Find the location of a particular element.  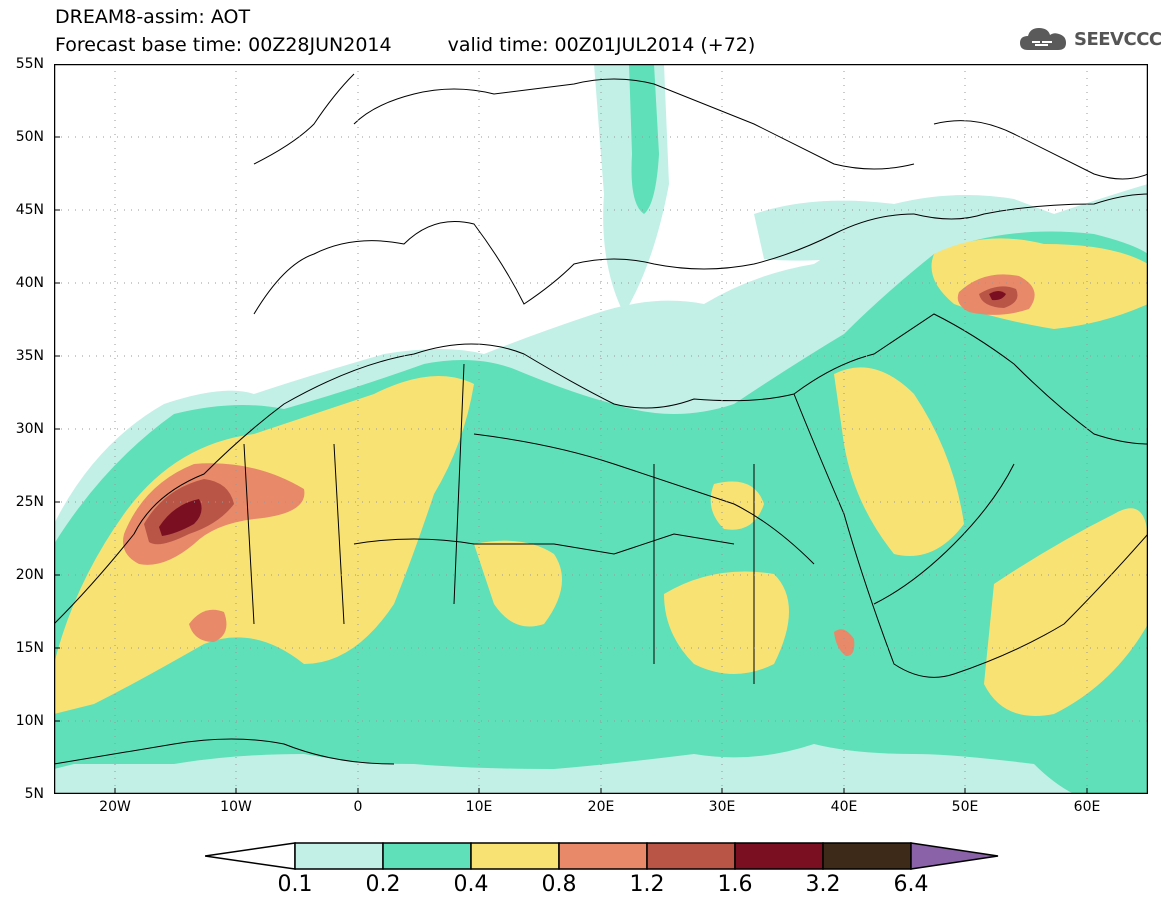

lat-label-25n: 25N is located at coordinates (29, 502).